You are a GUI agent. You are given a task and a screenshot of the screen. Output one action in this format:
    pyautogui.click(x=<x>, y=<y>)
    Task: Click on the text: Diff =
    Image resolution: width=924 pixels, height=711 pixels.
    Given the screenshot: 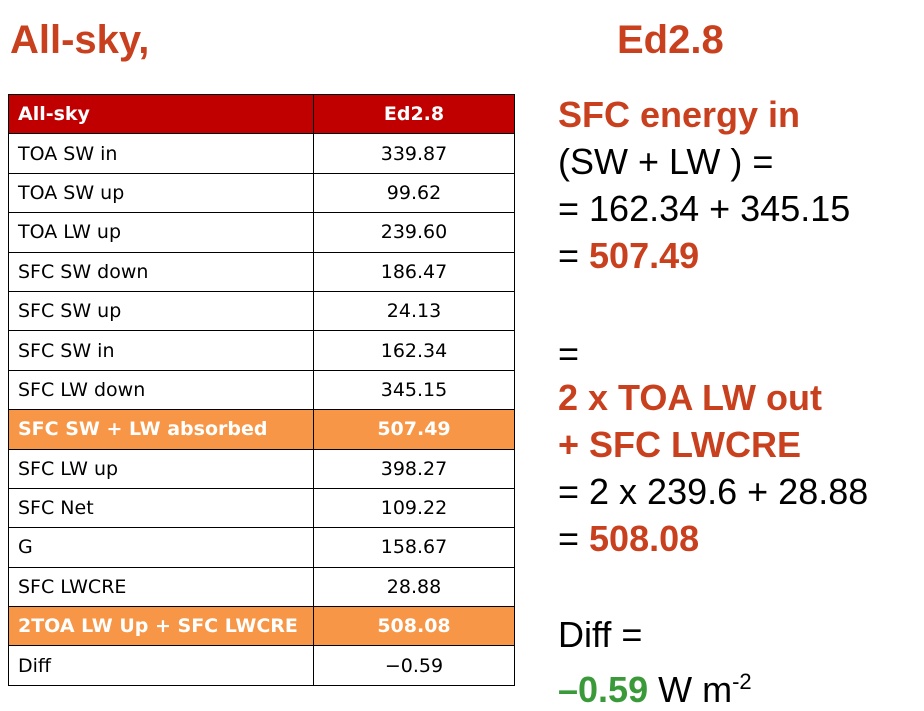 What is the action you would take?
    pyautogui.click(x=600, y=634)
    